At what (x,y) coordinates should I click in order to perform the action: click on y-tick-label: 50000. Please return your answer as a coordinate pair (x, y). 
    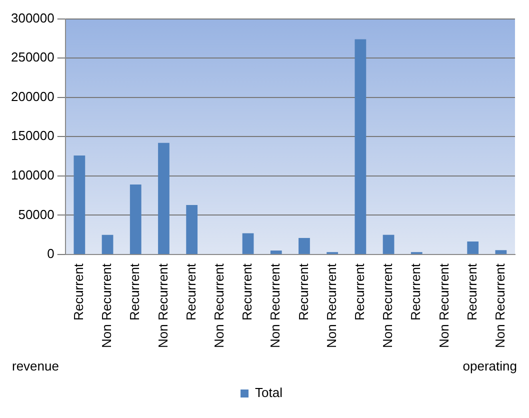
    Looking at the image, I should click on (36, 214).